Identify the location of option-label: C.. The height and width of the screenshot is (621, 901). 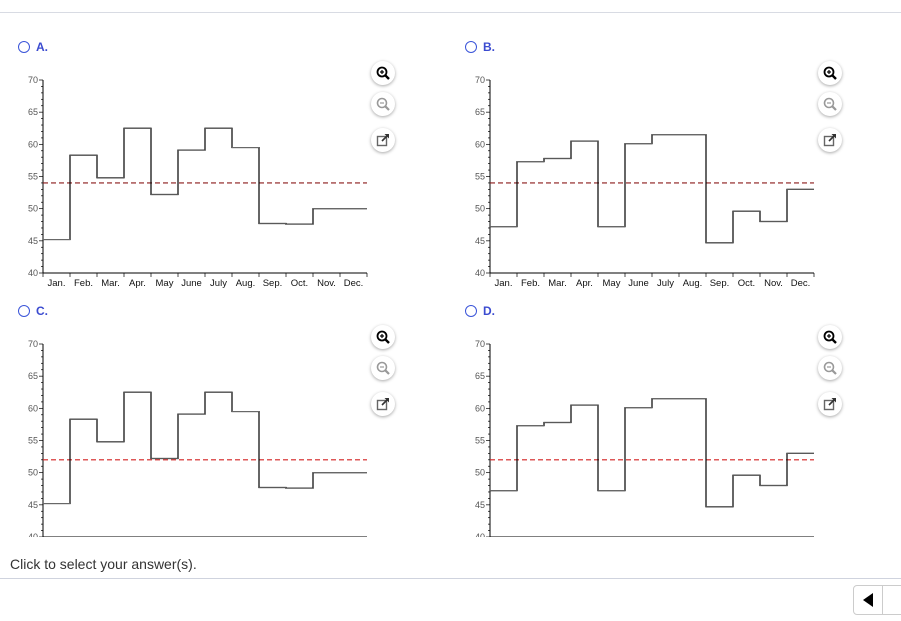
(42, 311).